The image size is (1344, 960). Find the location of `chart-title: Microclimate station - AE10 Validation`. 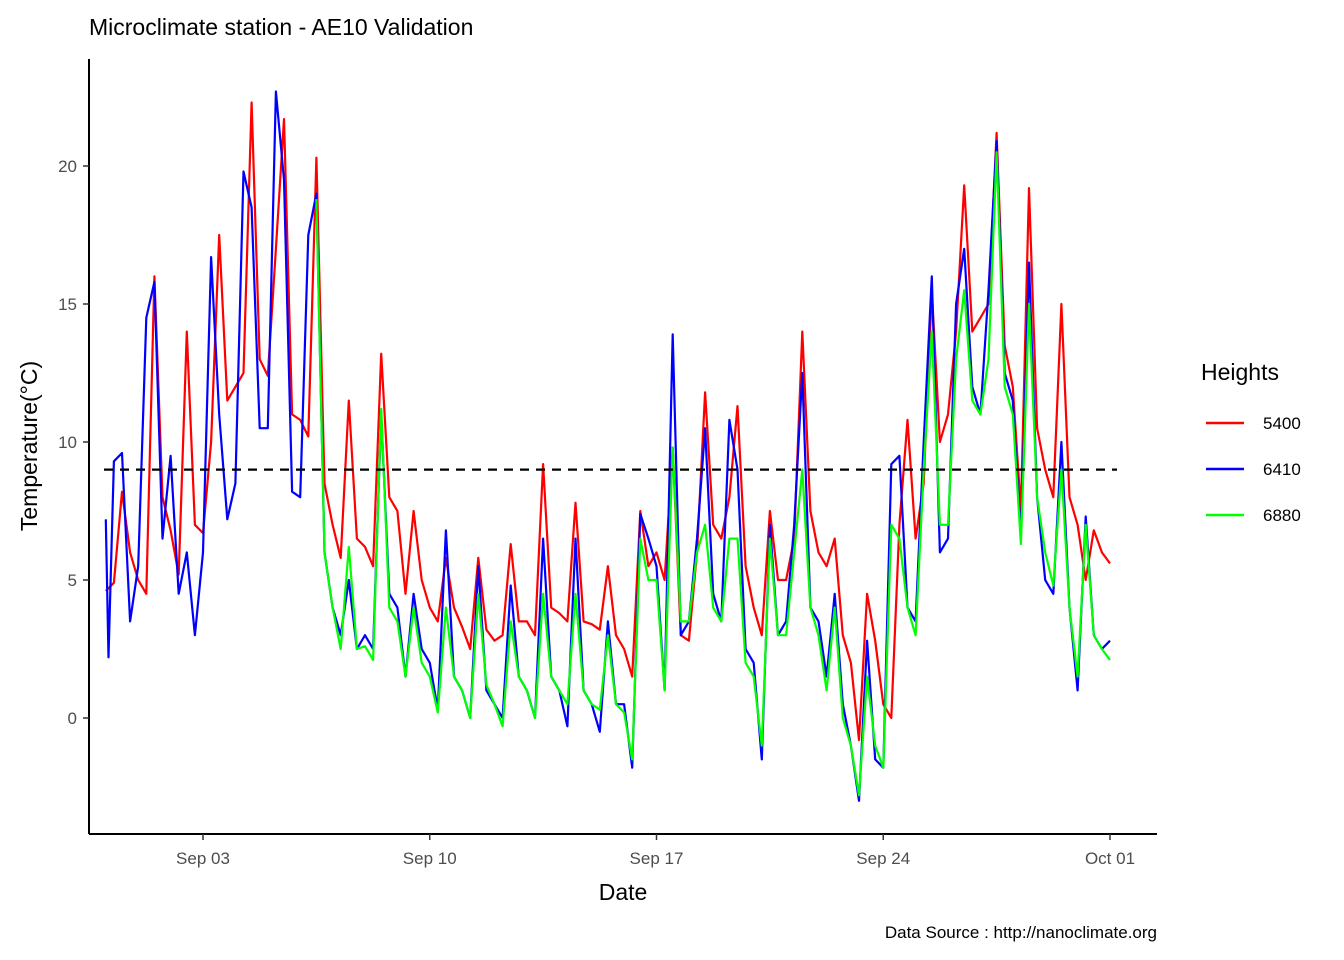

chart-title: Microclimate station - AE10 Validation is located at coordinates (281, 27).